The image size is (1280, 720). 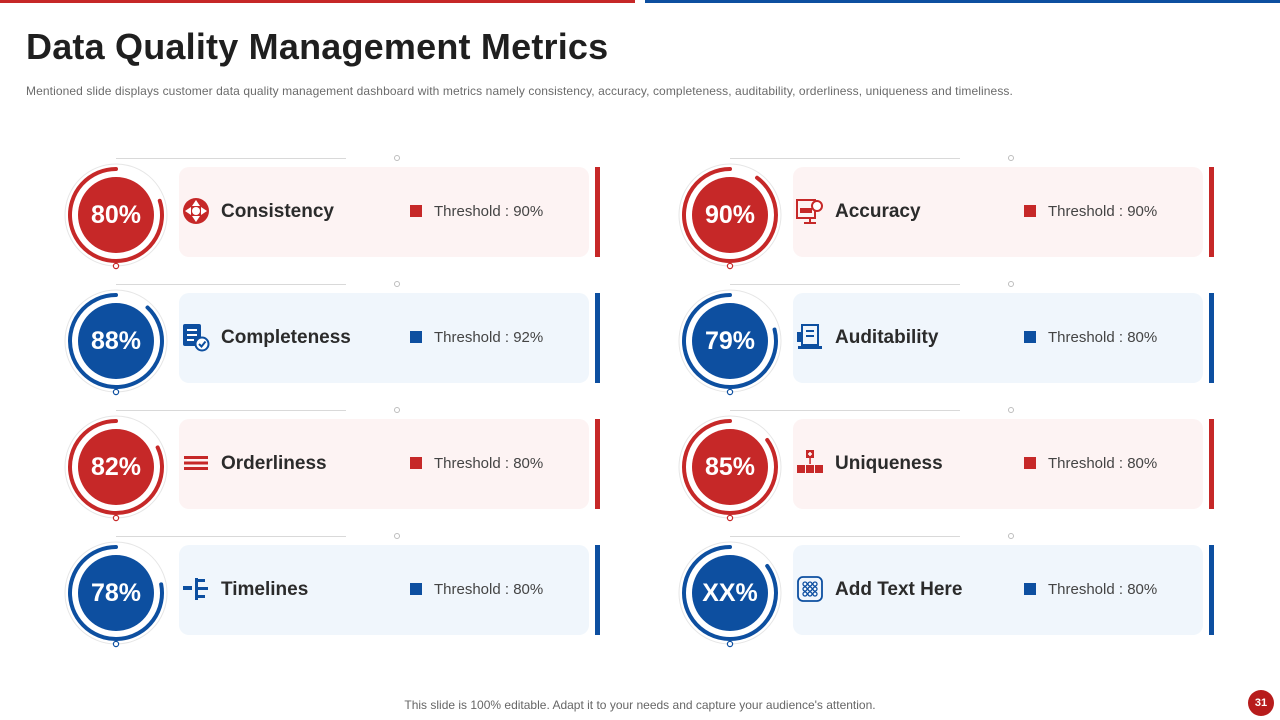 I want to click on progress-ring: 90%, so click(x=730, y=214).